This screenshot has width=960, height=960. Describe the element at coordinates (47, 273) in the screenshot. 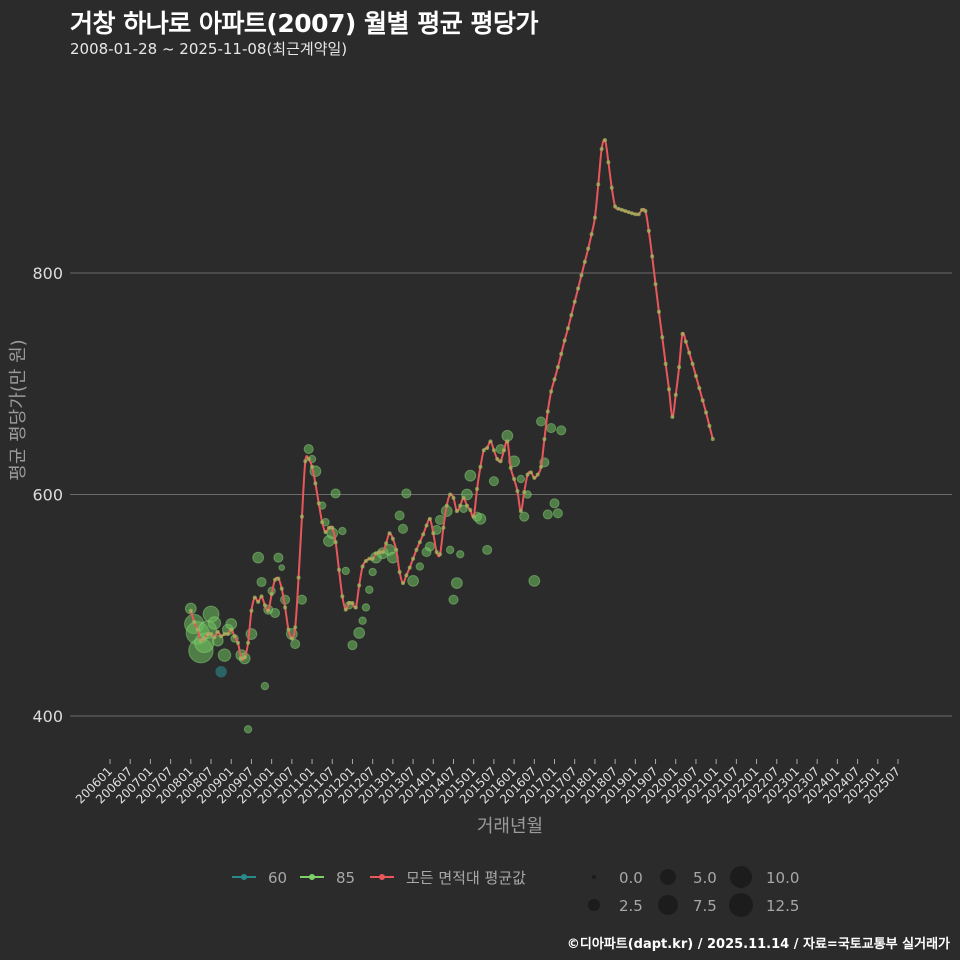

I see `y-tick-label: 800` at that location.